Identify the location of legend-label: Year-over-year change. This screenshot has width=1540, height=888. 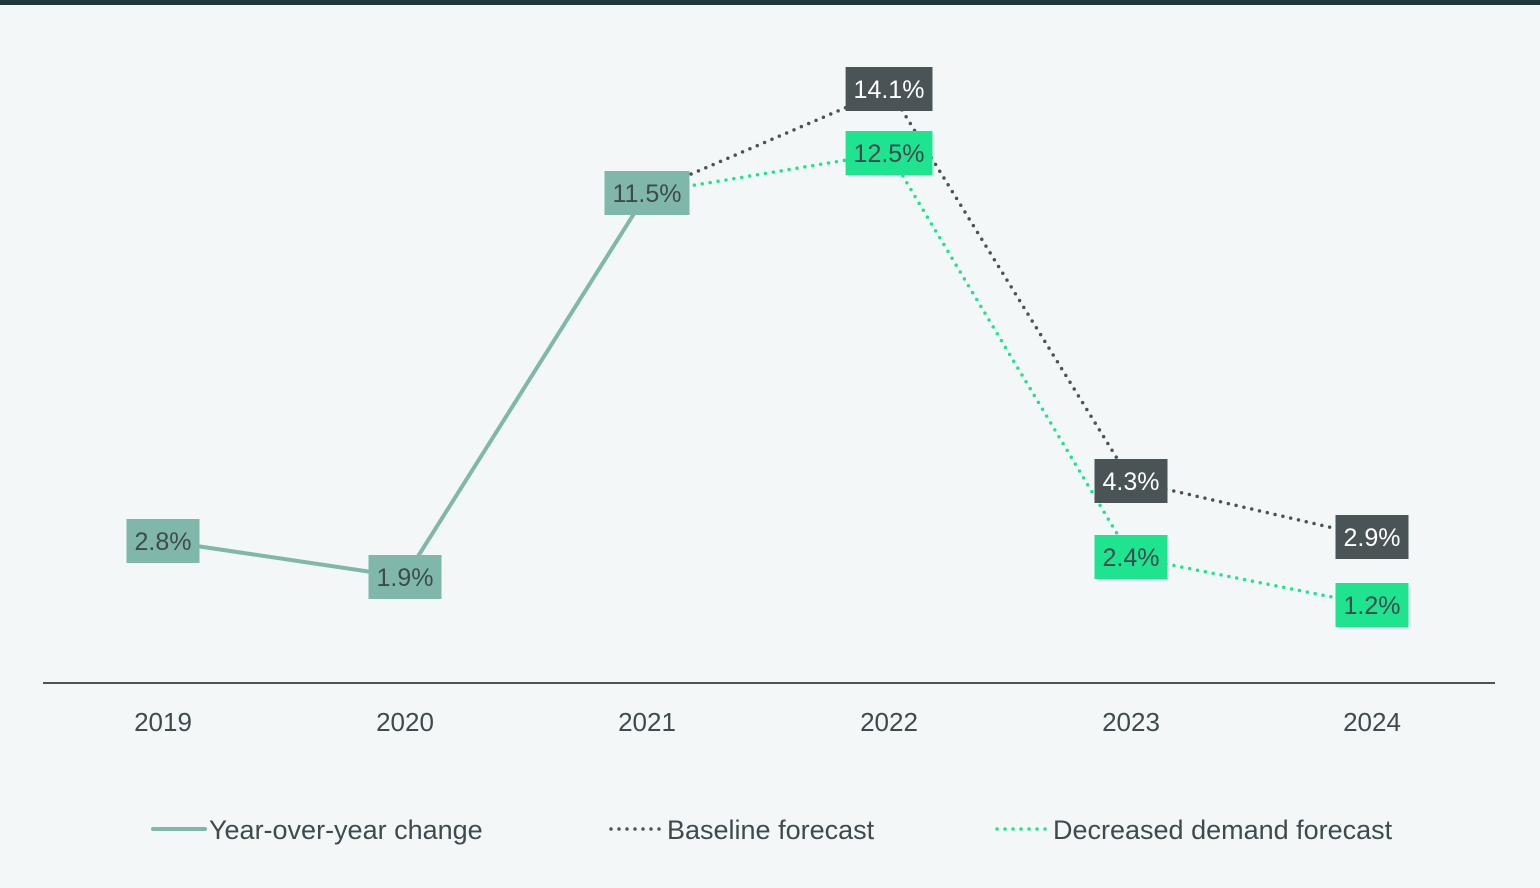
(346, 830).